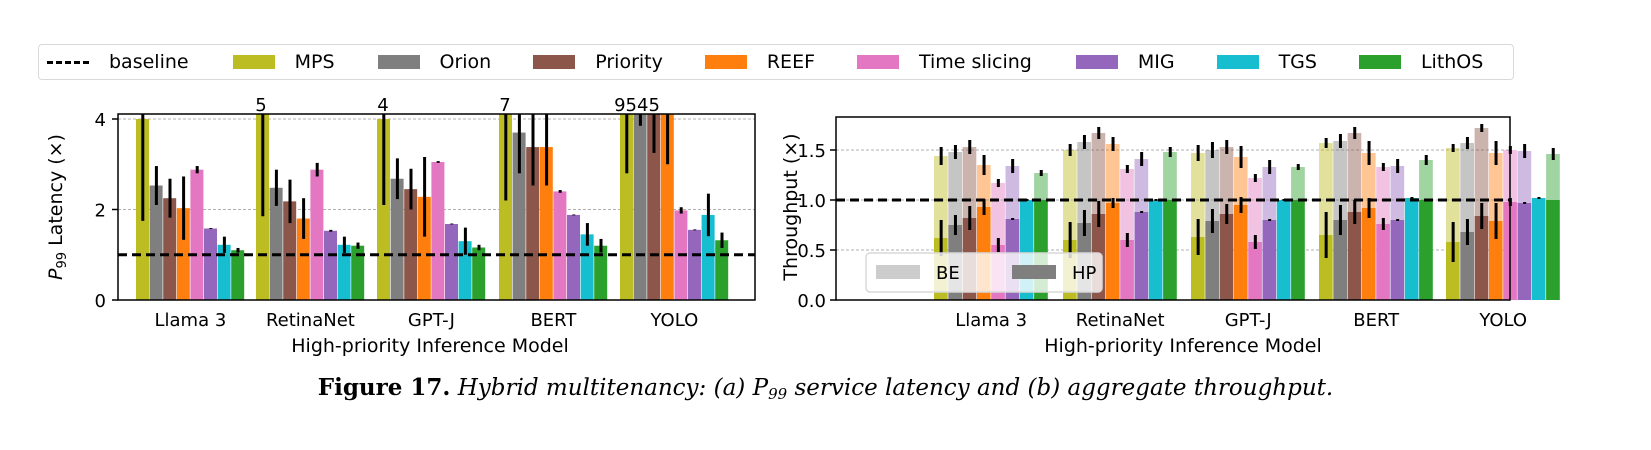 The image size is (1651, 450). What do you see at coordinates (260, 105) in the screenshot?
I see `clipped-value-label: 5` at bounding box center [260, 105].